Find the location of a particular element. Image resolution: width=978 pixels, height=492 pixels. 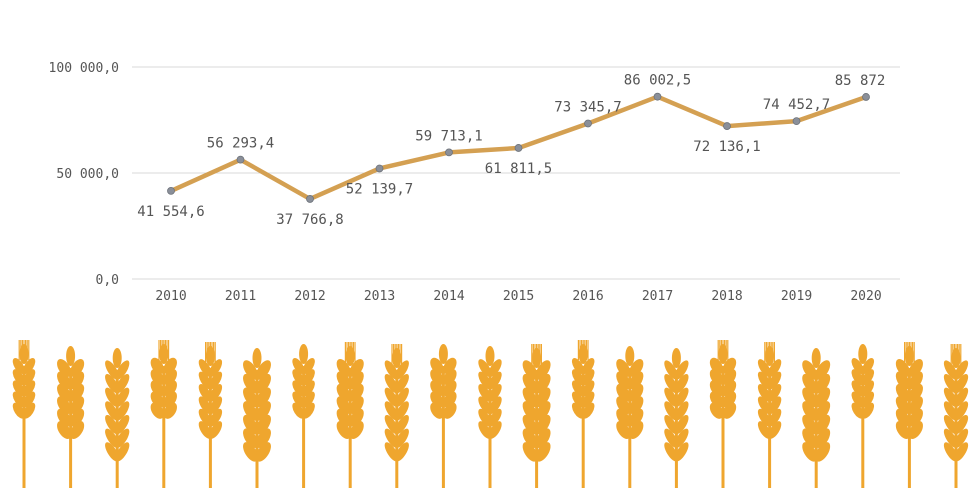

data-label: 72 136,1 is located at coordinates (726, 147).